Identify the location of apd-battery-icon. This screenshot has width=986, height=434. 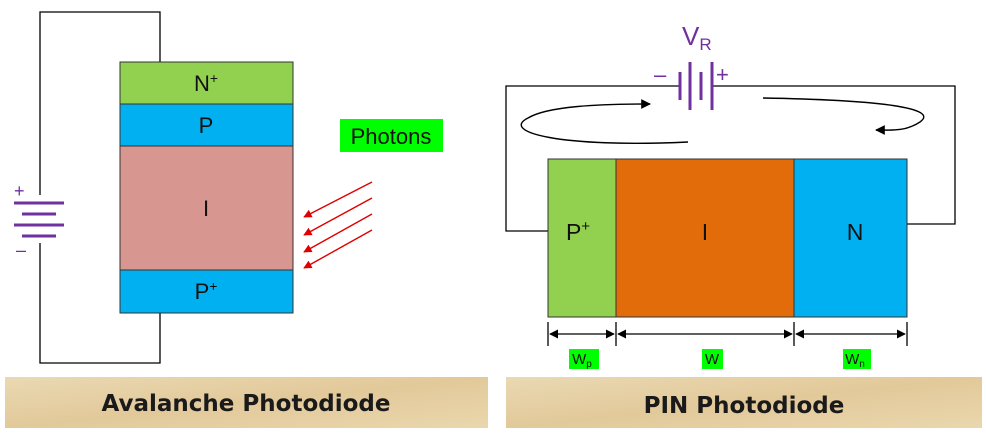
(39, 219).